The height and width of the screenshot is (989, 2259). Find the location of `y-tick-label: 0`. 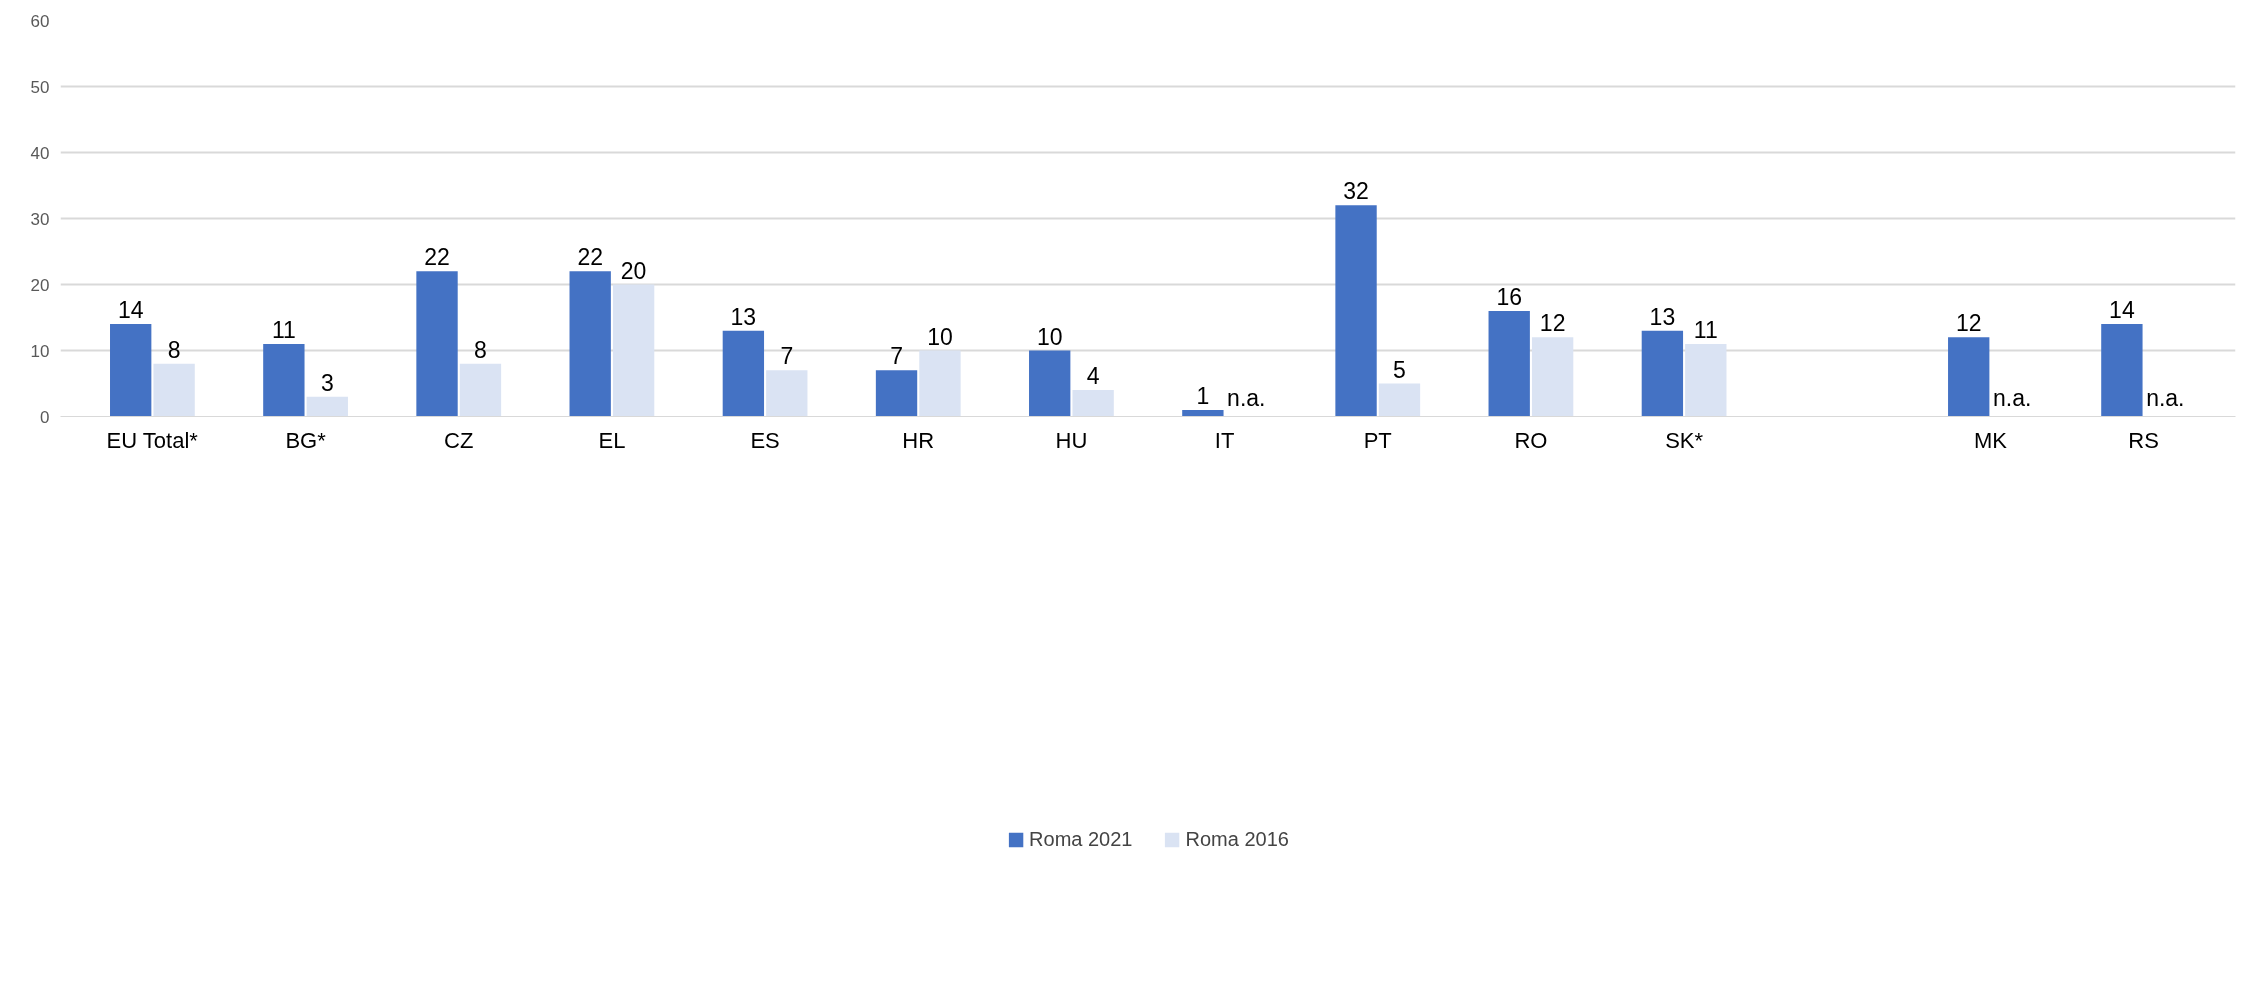

y-tick-label: 0 is located at coordinates (45, 417).